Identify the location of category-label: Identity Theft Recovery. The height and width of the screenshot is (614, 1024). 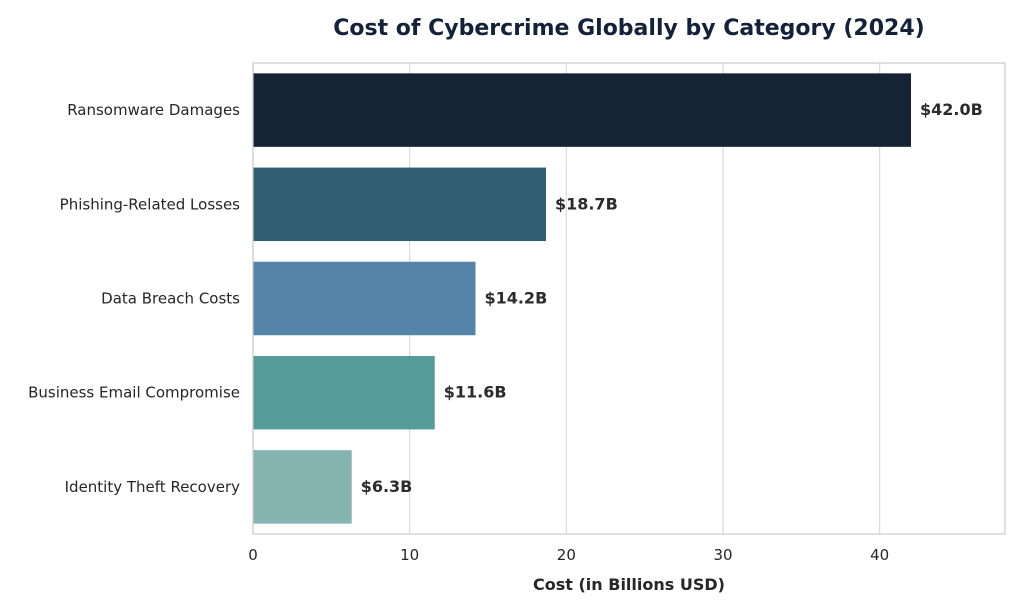
(152, 487).